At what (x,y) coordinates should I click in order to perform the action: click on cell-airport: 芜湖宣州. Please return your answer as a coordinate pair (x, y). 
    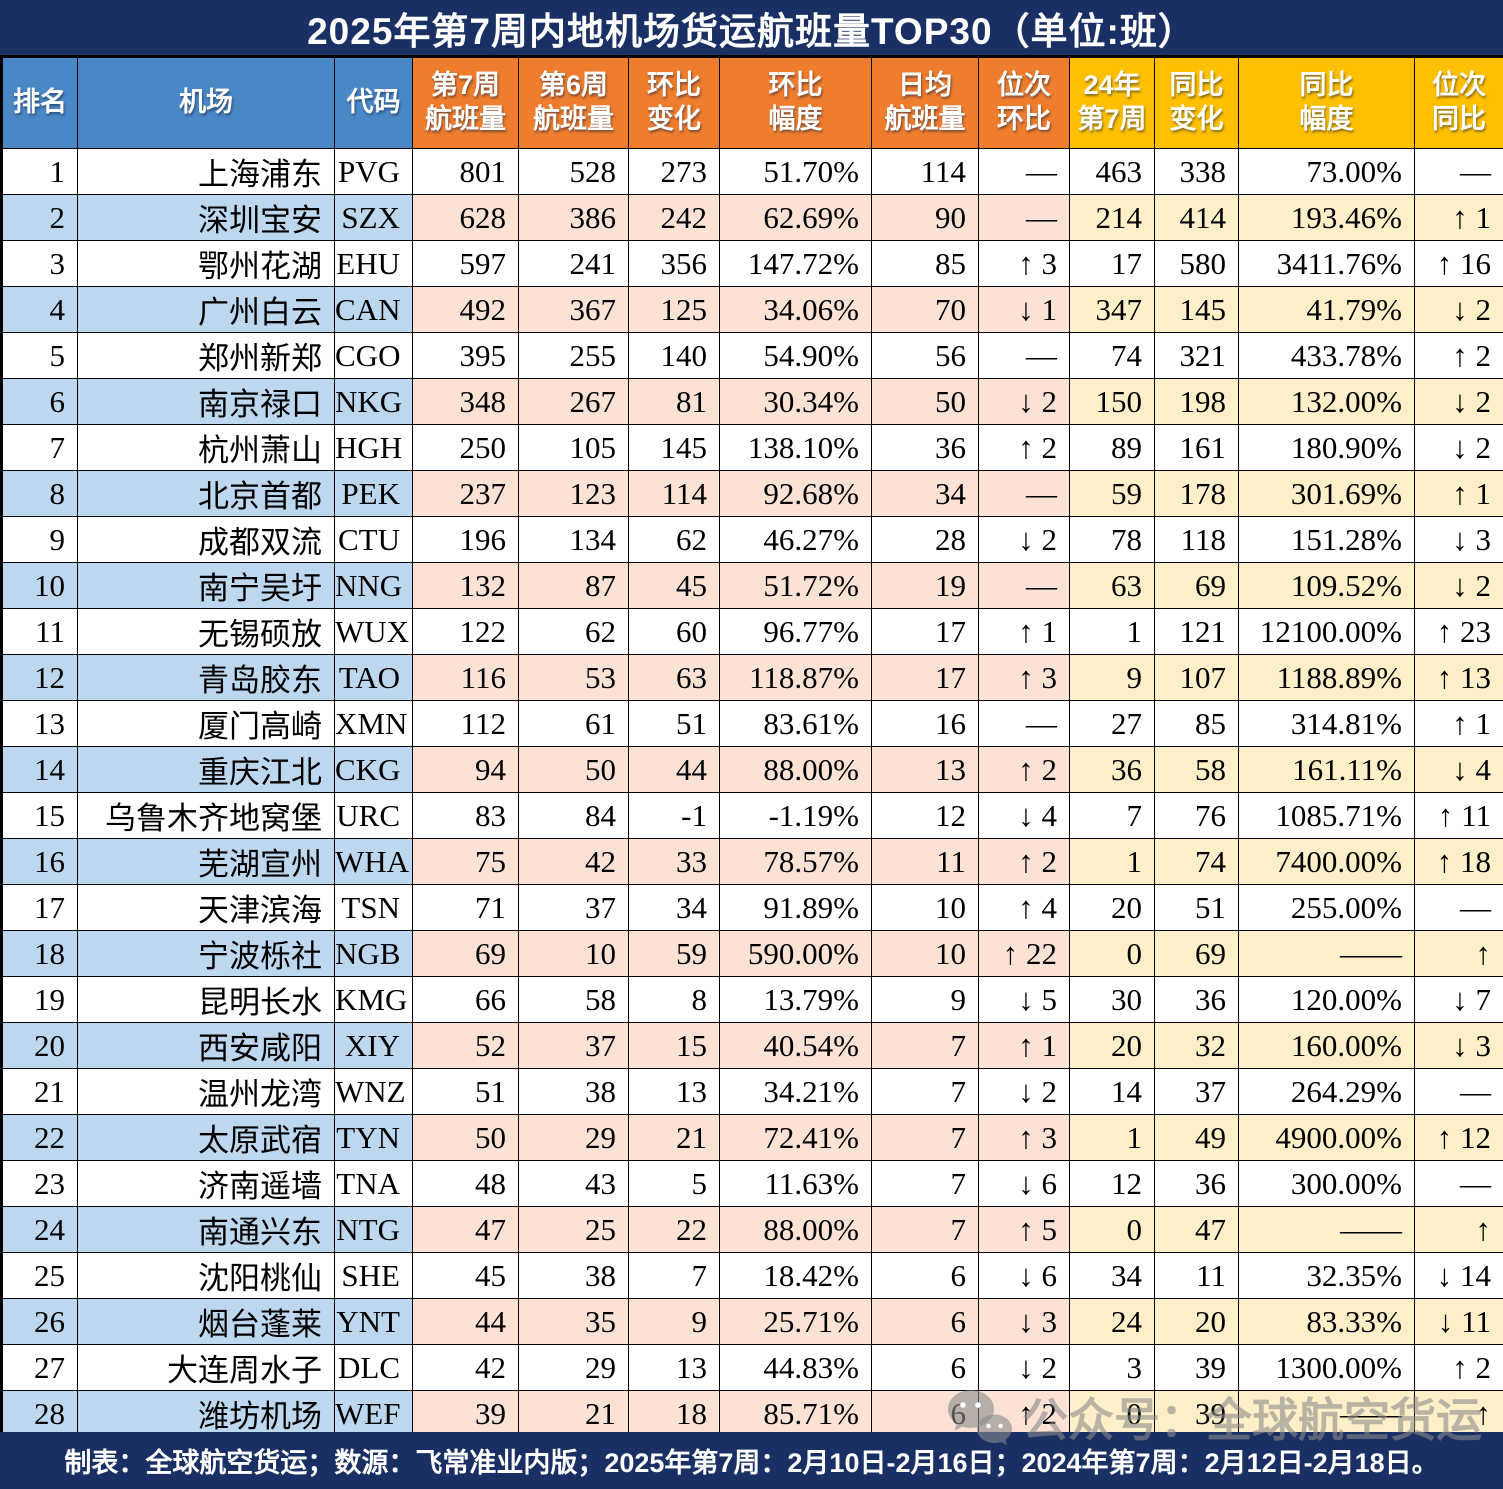
    Looking at the image, I should click on (206, 861).